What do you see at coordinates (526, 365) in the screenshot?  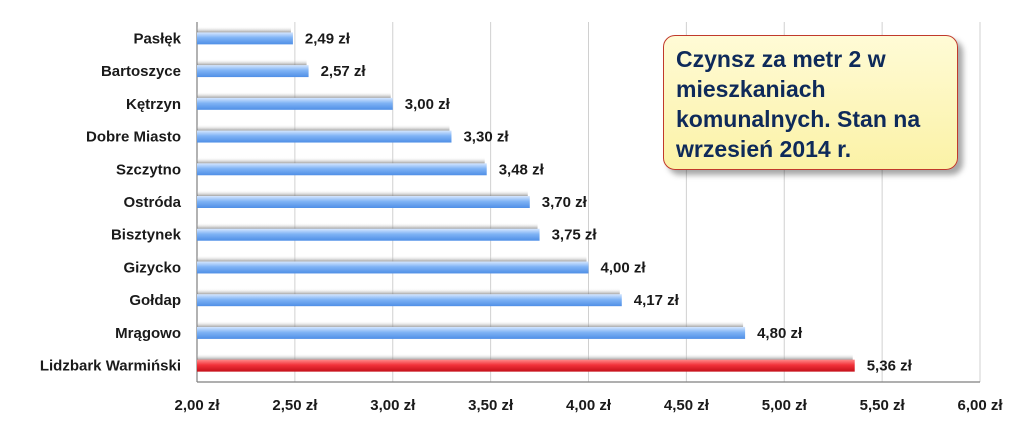 I see `bar-highlight` at bounding box center [526, 365].